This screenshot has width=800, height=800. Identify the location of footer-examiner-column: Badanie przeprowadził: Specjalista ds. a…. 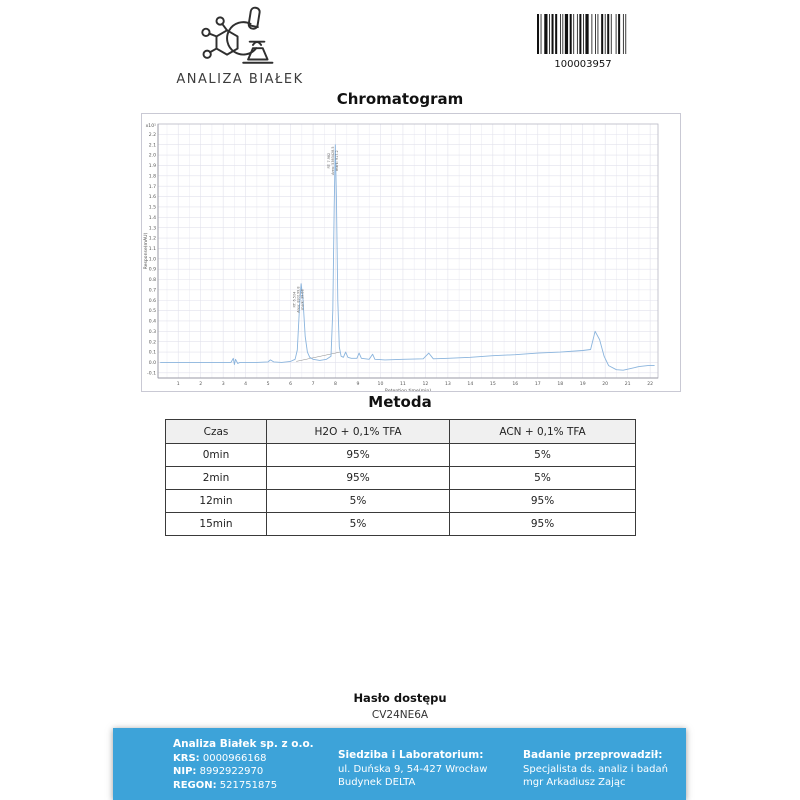
(595, 769).